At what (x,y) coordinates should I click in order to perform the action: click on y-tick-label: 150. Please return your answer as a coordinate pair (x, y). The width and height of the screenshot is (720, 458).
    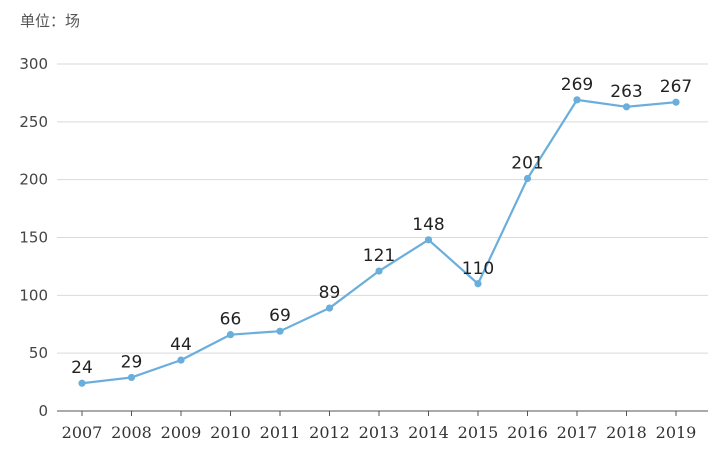
    Looking at the image, I should click on (33, 238).